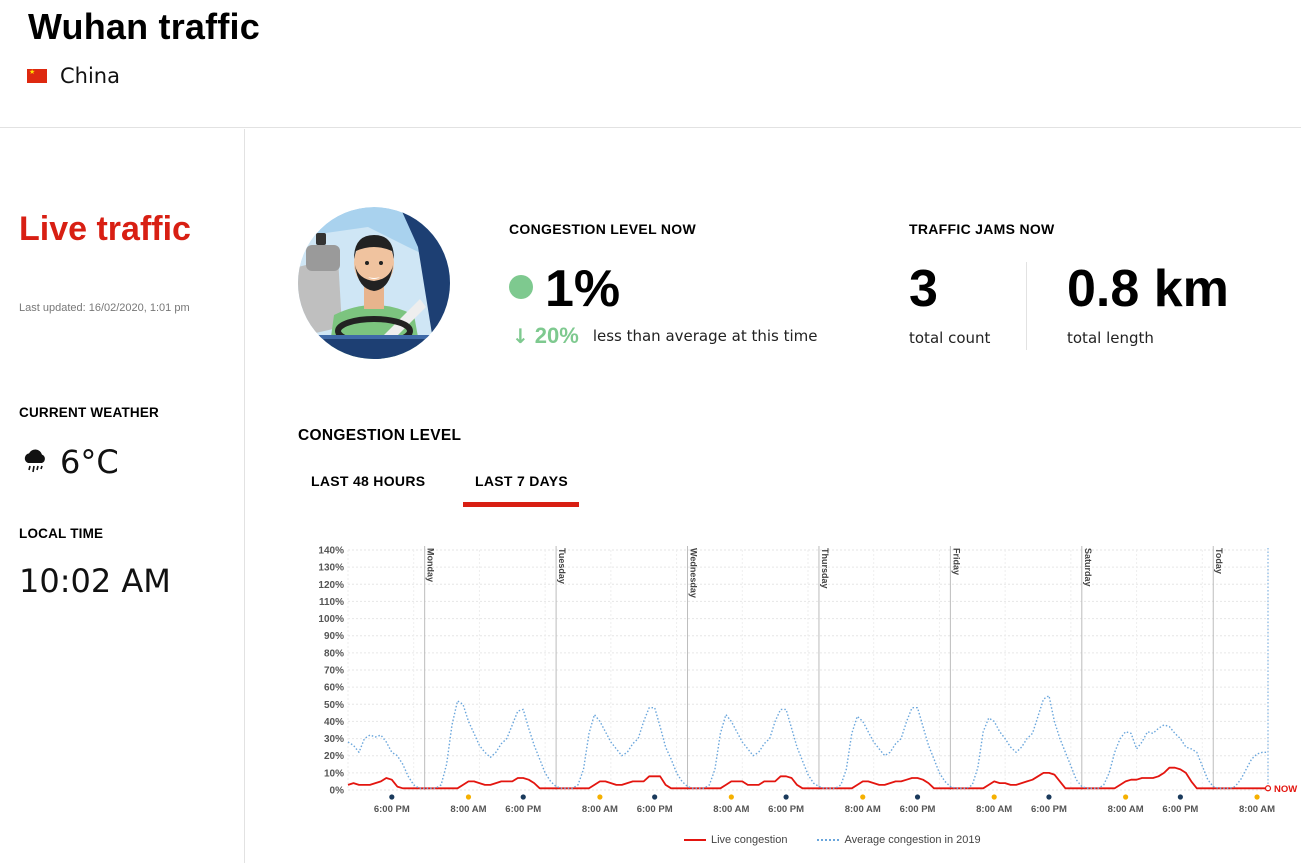  What do you see at coordinates (334, 688) in the screenshot?
I see `y-tick-label: 60%` at bounding box center [334, 688].